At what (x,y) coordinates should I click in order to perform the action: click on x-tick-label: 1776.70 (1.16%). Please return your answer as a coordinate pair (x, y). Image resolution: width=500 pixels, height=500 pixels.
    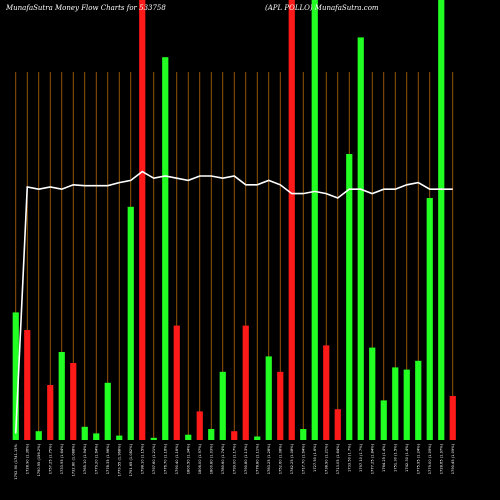
    Looking at the image, I should click on (166, 458).